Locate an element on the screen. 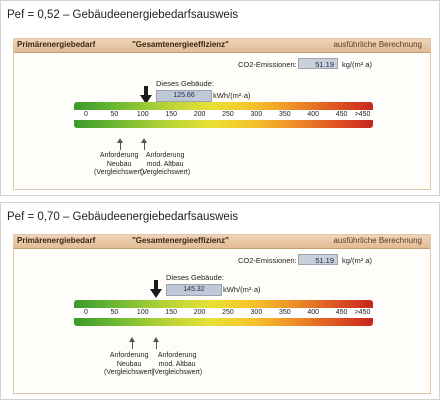 This screenshot has width=448, height=400. building-value: 145.32 is located at coordinates (194, 290).